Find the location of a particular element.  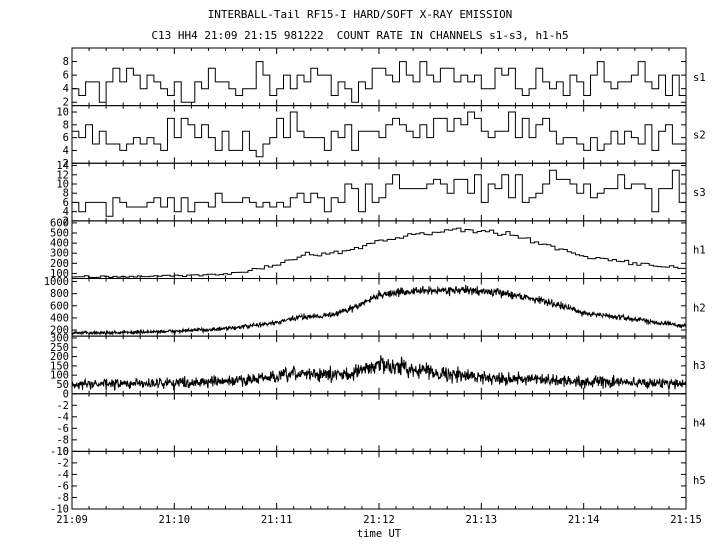

channel-label-s2: s2 is located at coordinates (699, 135).